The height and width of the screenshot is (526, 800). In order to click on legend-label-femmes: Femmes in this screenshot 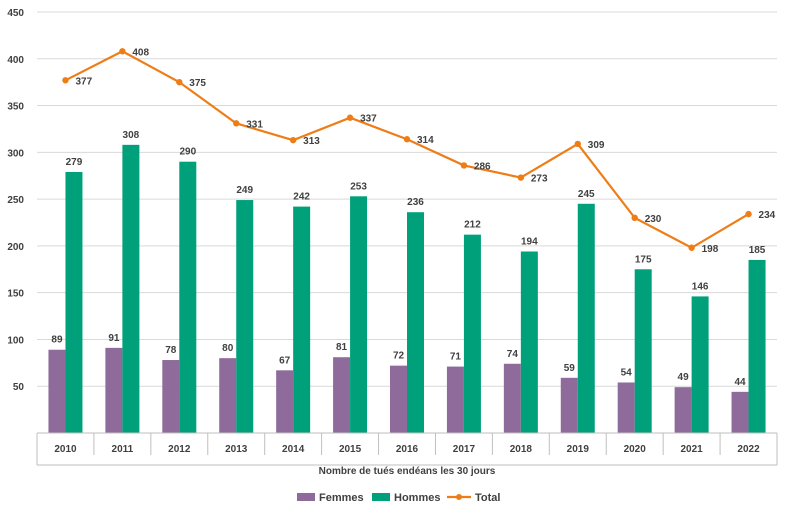, I will do `click(341, 498)`.